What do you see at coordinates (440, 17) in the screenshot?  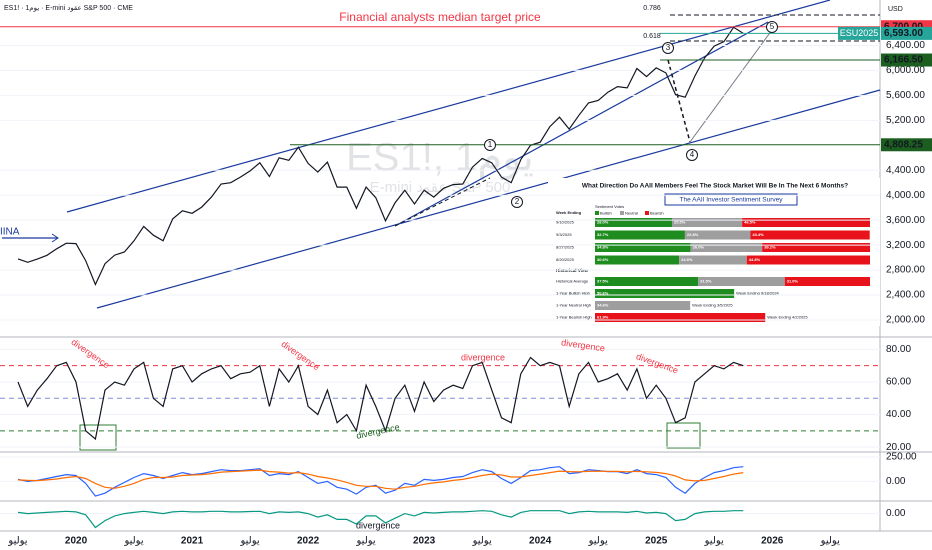 I see `annotation: Financial analysts median target price` at bounding box center [440, 17].